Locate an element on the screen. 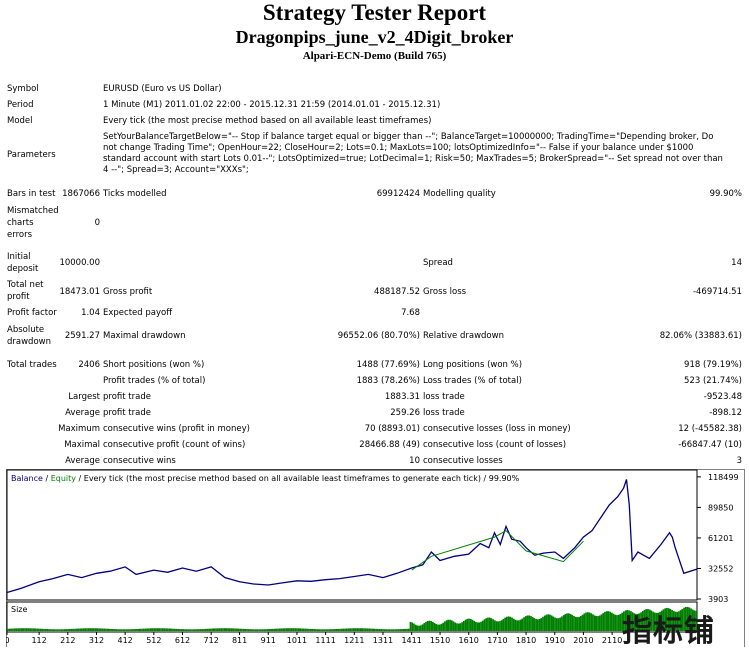 The height and width of the screenshot is (650, 749). mismatch-label-3: errors is located at coordinates (20, 235).